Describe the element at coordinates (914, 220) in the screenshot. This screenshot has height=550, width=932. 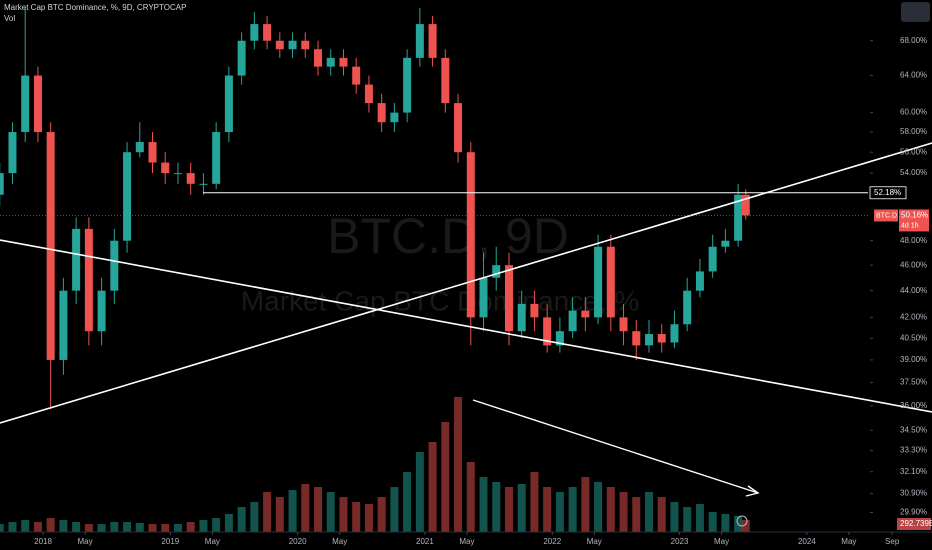
I see `price-badge` at that location.